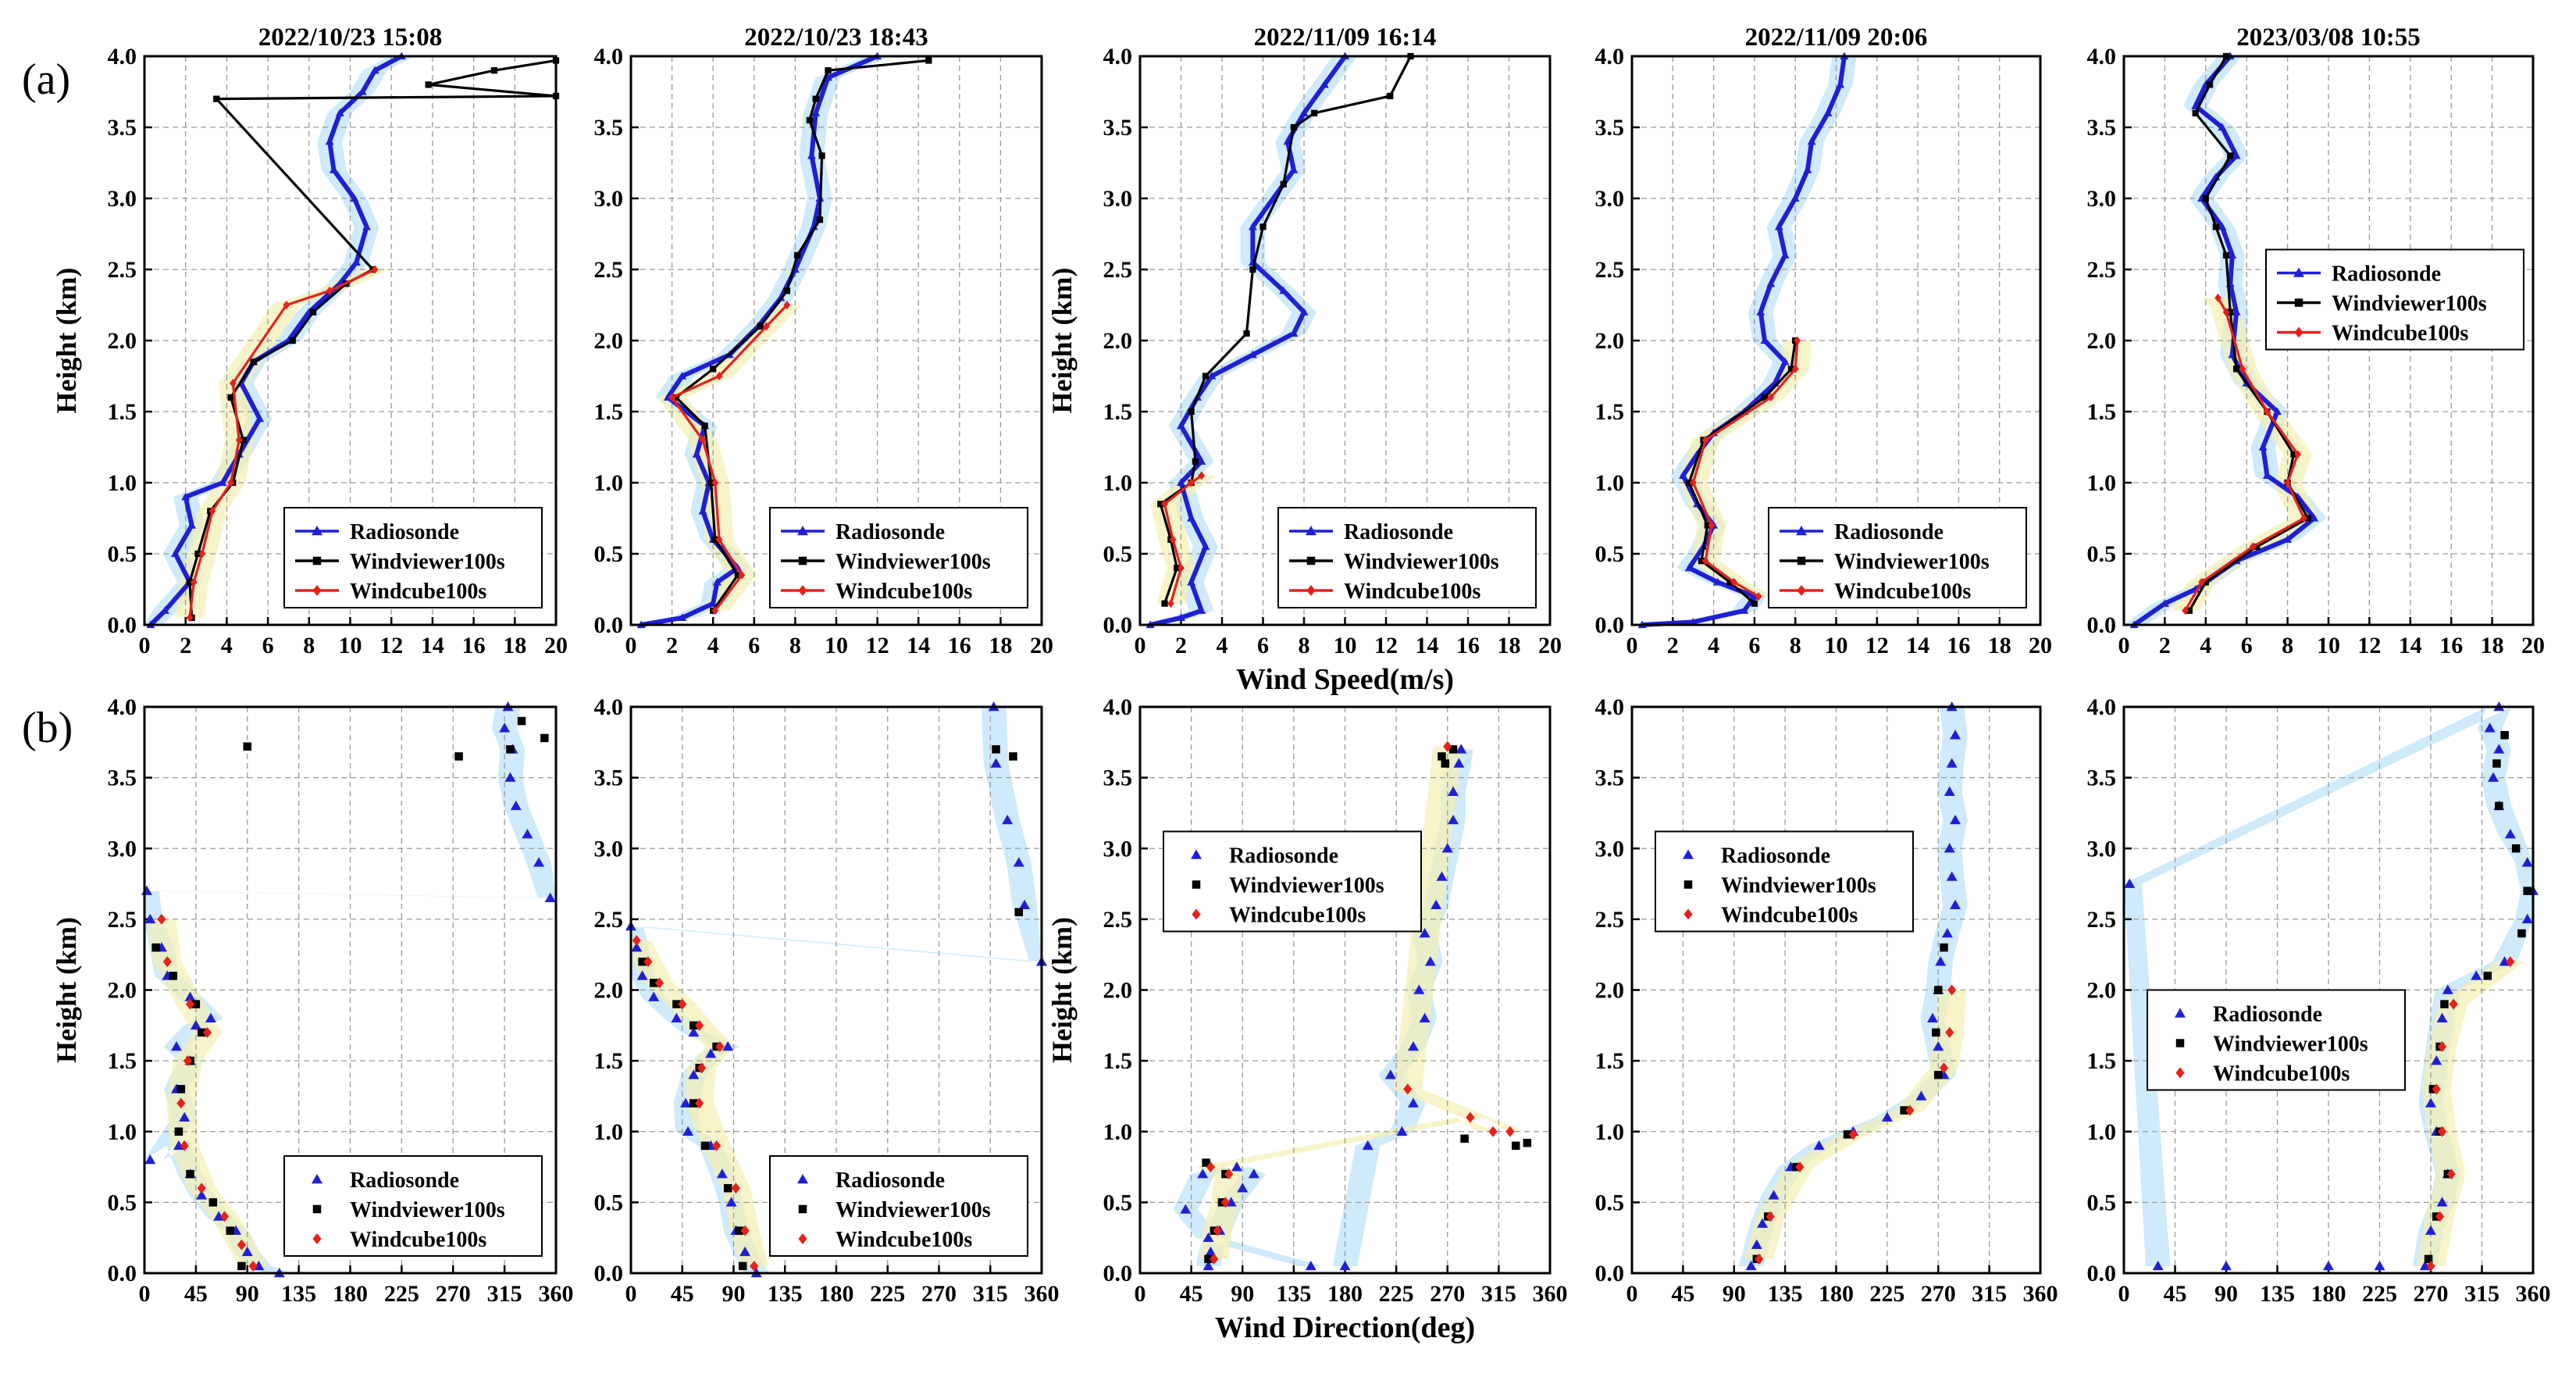 This screenshot has height=1395, width=2576. What do you see at coordinates (1897, 557) in the screenshot?
I see `legend: Radiosonde Windviewer100s Windcube100s` at bounding box center [1897, 557].